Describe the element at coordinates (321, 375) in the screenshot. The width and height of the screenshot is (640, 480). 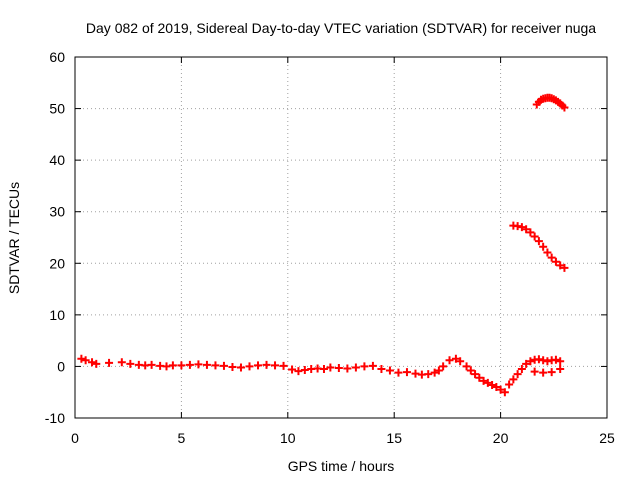
I see `series-low-level` at that location.